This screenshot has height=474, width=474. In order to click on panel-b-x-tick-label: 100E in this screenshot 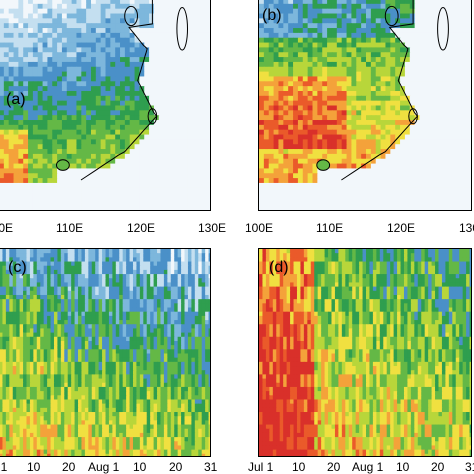, I will do `click(259, 228)`.